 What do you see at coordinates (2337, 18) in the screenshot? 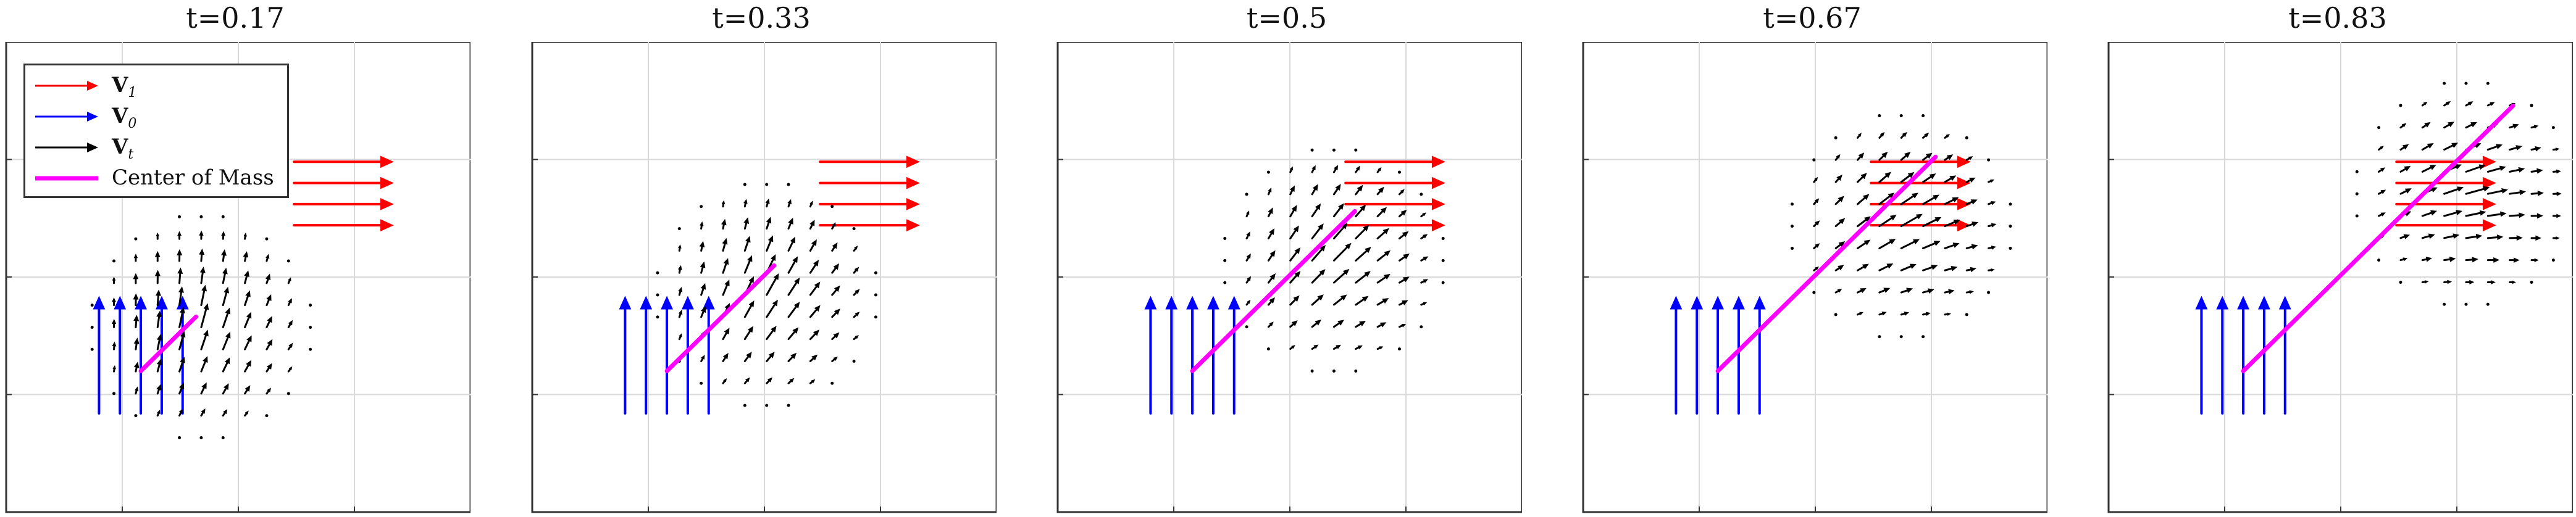
I see `subplot-title: t=0.83` at bounding box center [2337, 18].